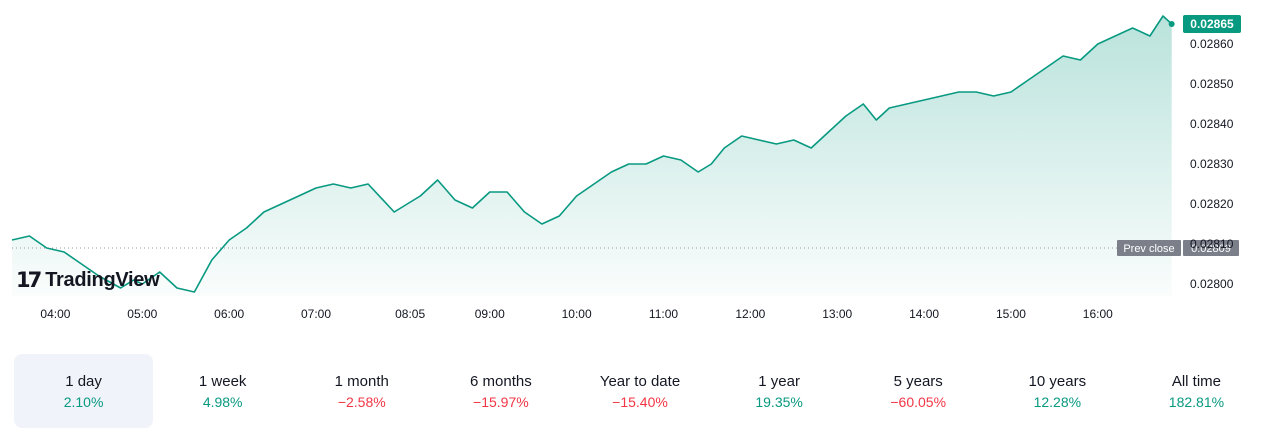  What do you see at coordinates (1212, 44) in the screenshot?
I see `y-tick-label: 0.02860` at bounding box center [1212, 44].